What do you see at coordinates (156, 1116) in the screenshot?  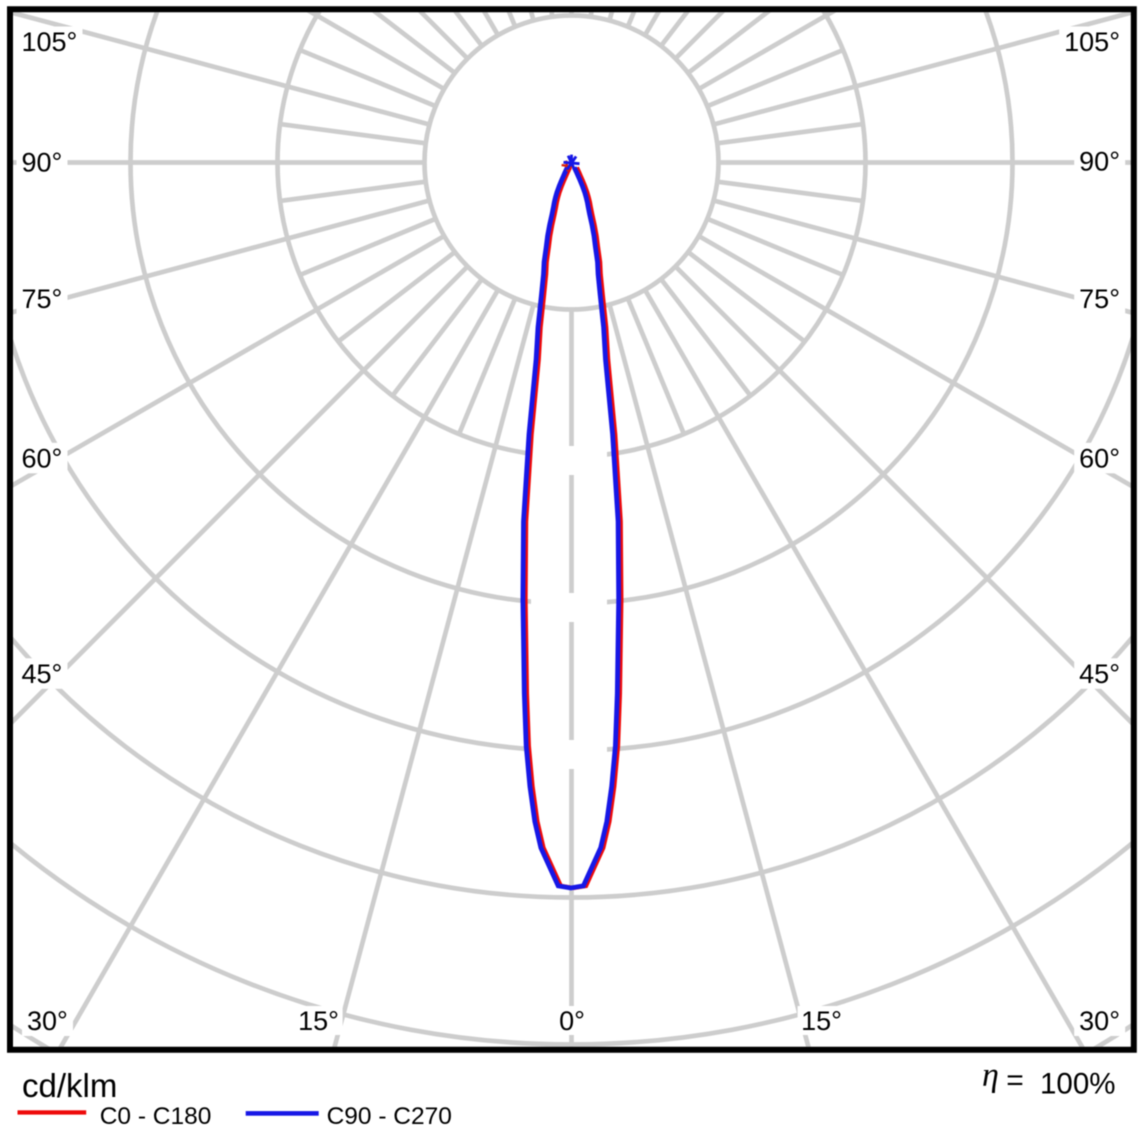 I see `svg-text: C0 - C180` at bounding box center [156, 1116].